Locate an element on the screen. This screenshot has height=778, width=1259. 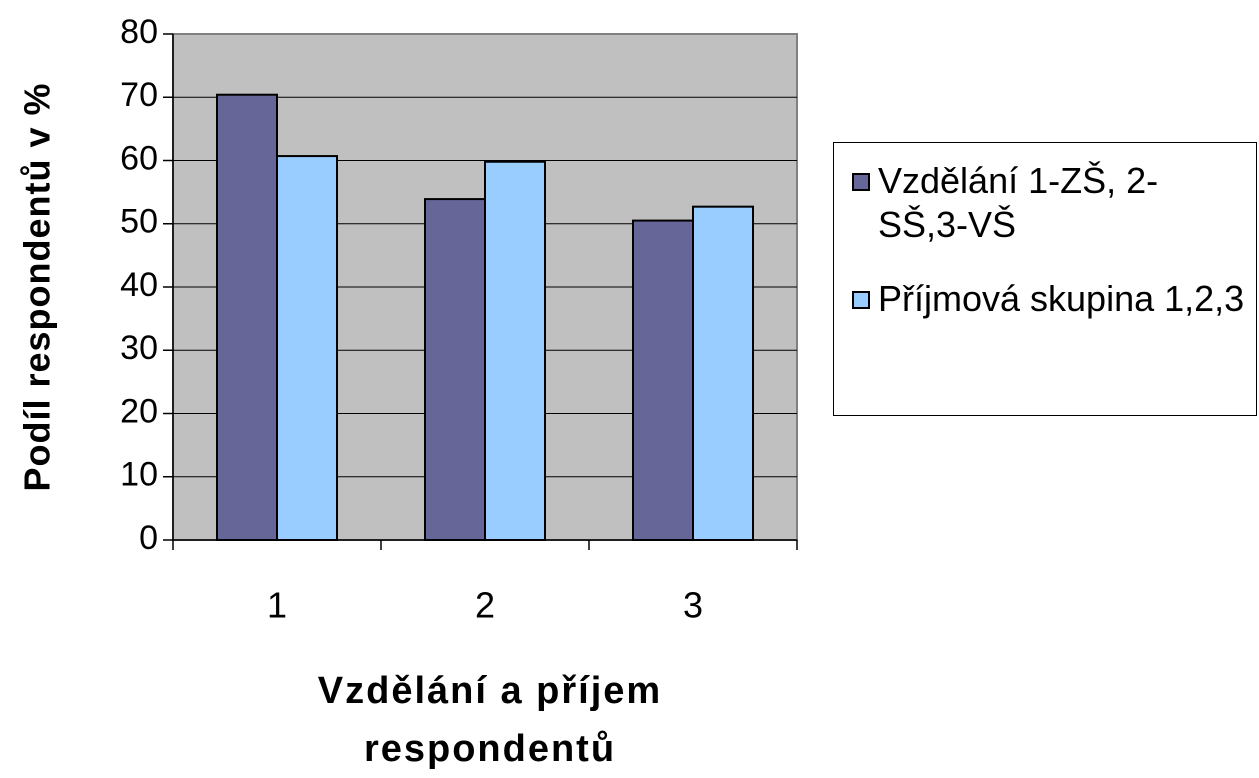
legend-label: Příjmová skupina 1,2,3 is located at coordinates (1061, 298).